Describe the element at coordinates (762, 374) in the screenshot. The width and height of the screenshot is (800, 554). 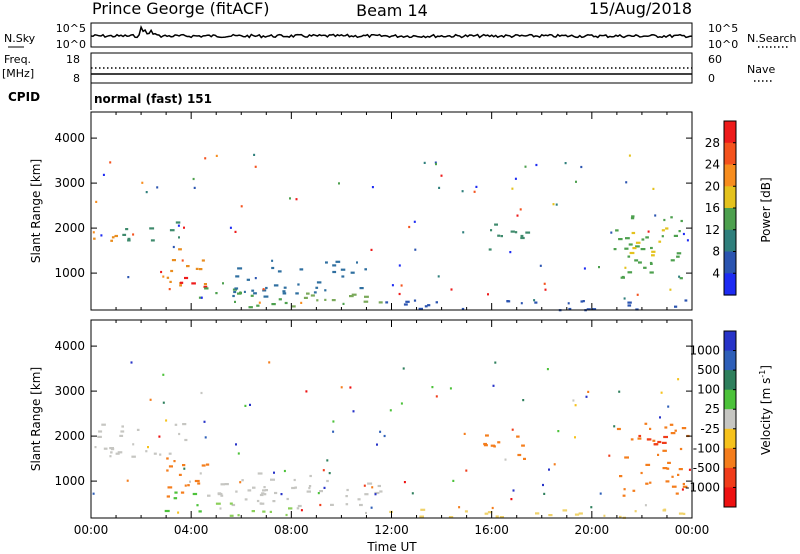
I see `velocity-colorbar-label-sup: -1` at that location.